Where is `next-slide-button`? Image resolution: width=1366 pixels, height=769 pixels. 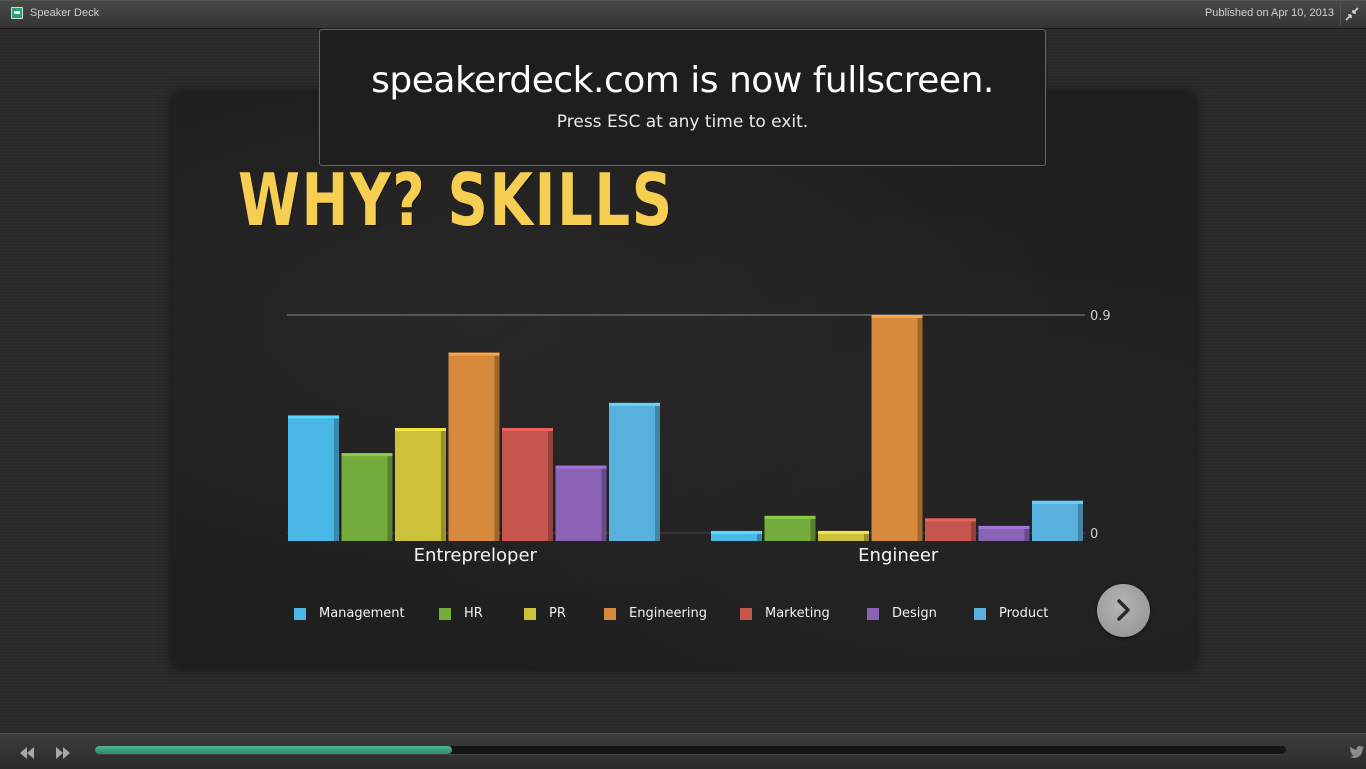 next-slide-button is located at coordinates (1123, 610).